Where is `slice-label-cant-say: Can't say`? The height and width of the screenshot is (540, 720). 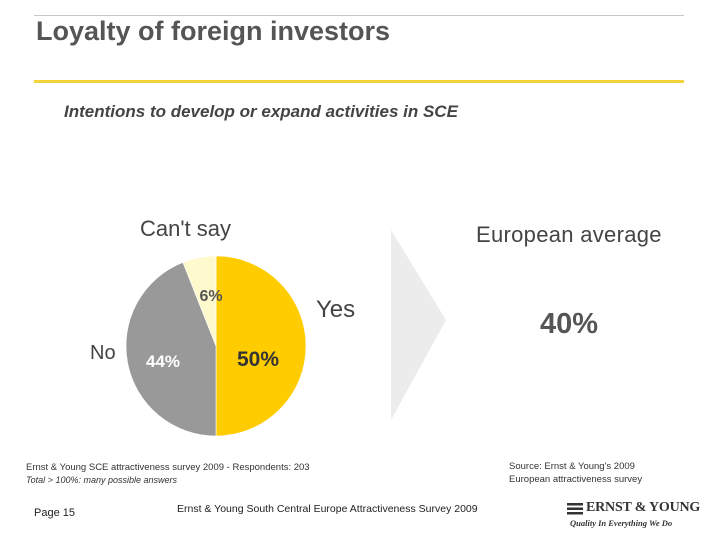 slice-label-cant-say: Can't say is located at coordinates (186, 228).